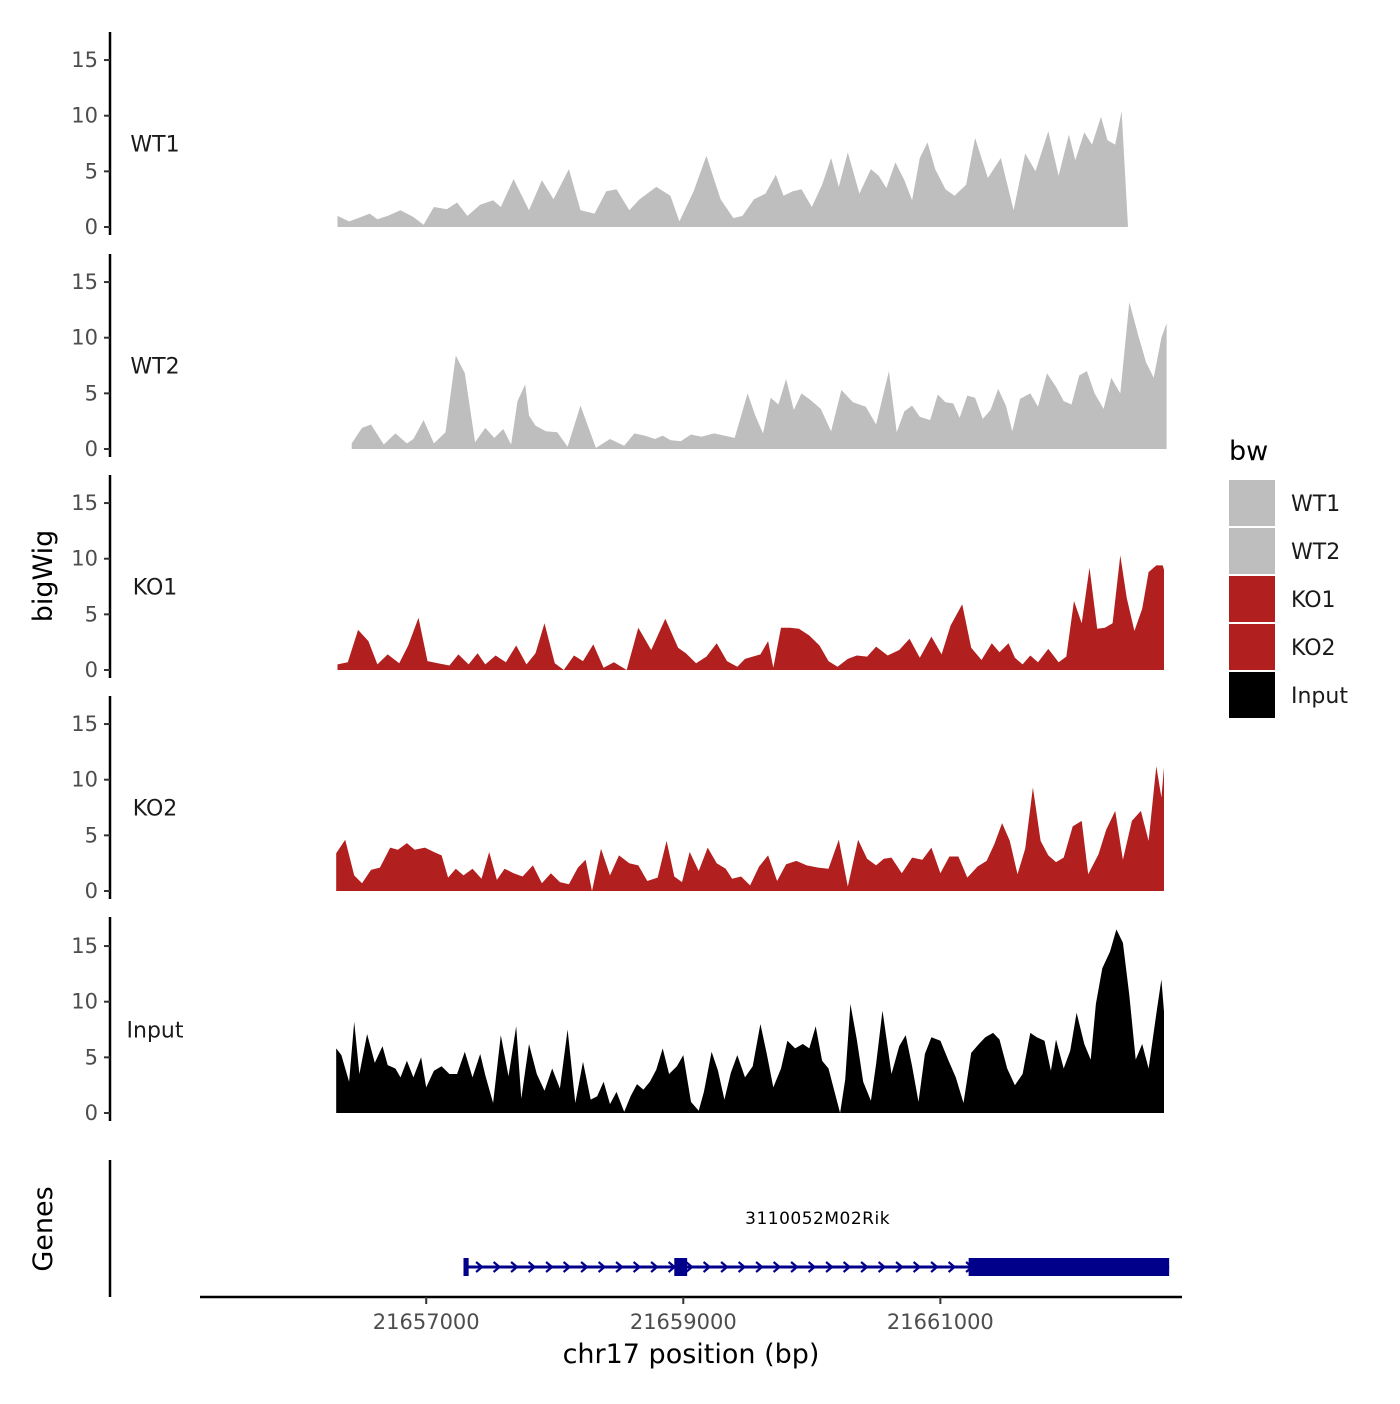 This screenshot has width=1400, height=1404. I want to click on x-tick-label: 21657000, so click(426, 1322).